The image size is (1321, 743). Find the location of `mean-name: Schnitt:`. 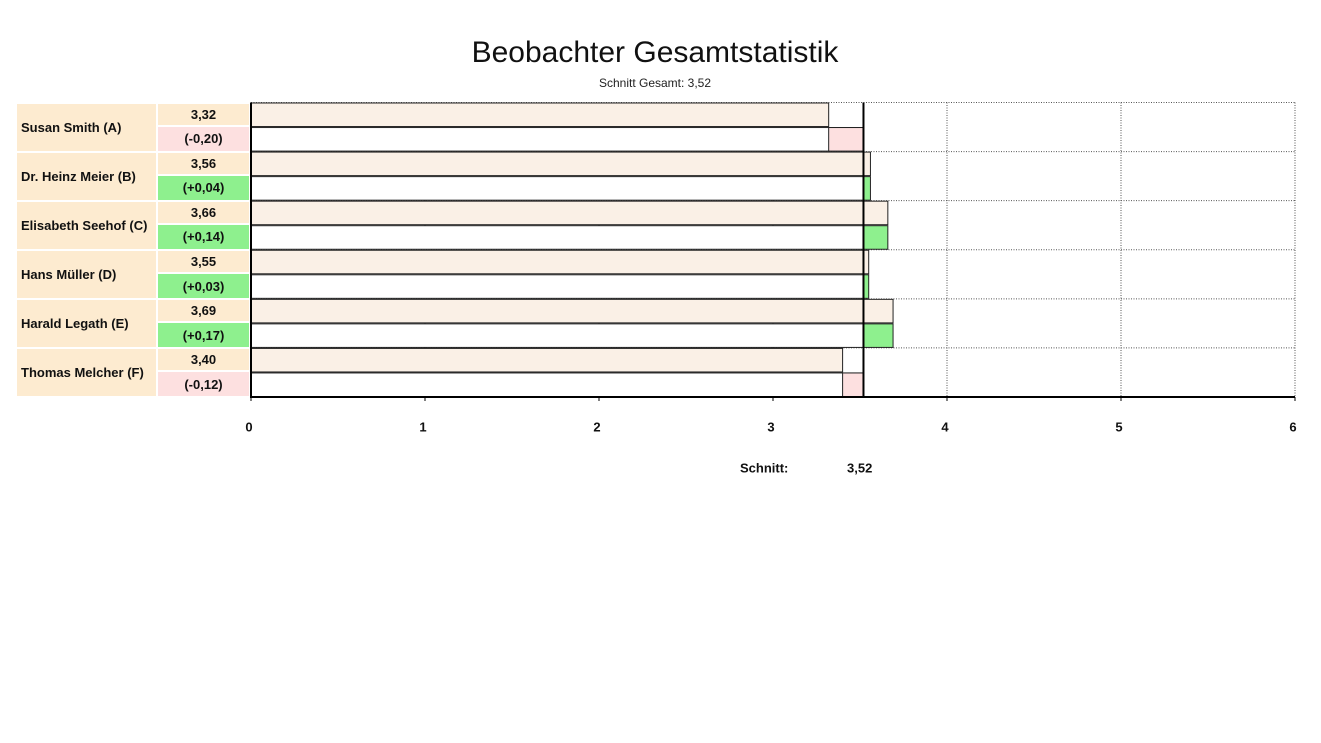

mean-name: Schnitt: is located at coordinates (764, 467).